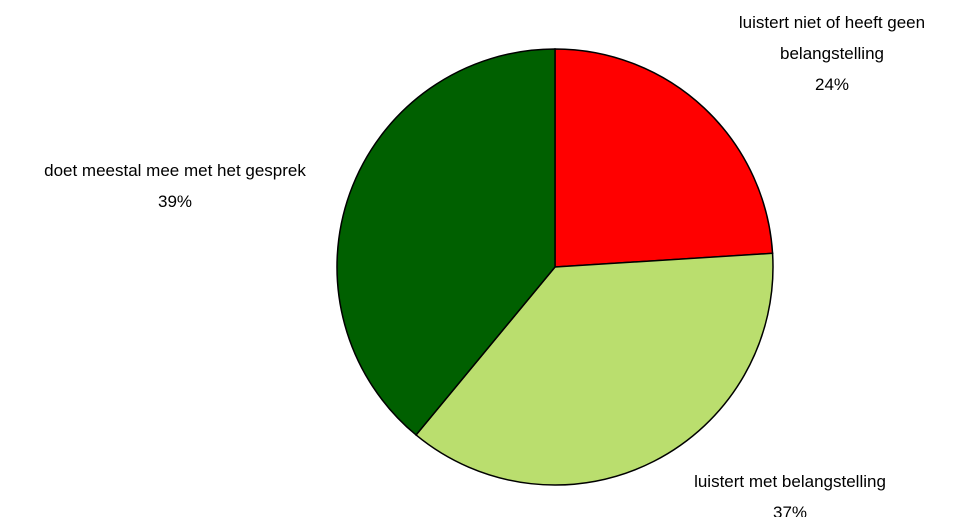 This screenshot has width=954, height=517. What do you see at coordinates (175, 186) in the screenshot?
I see `slice-label: doet meestal mee met het gesprek 39%` at bounding box center [175, 186].